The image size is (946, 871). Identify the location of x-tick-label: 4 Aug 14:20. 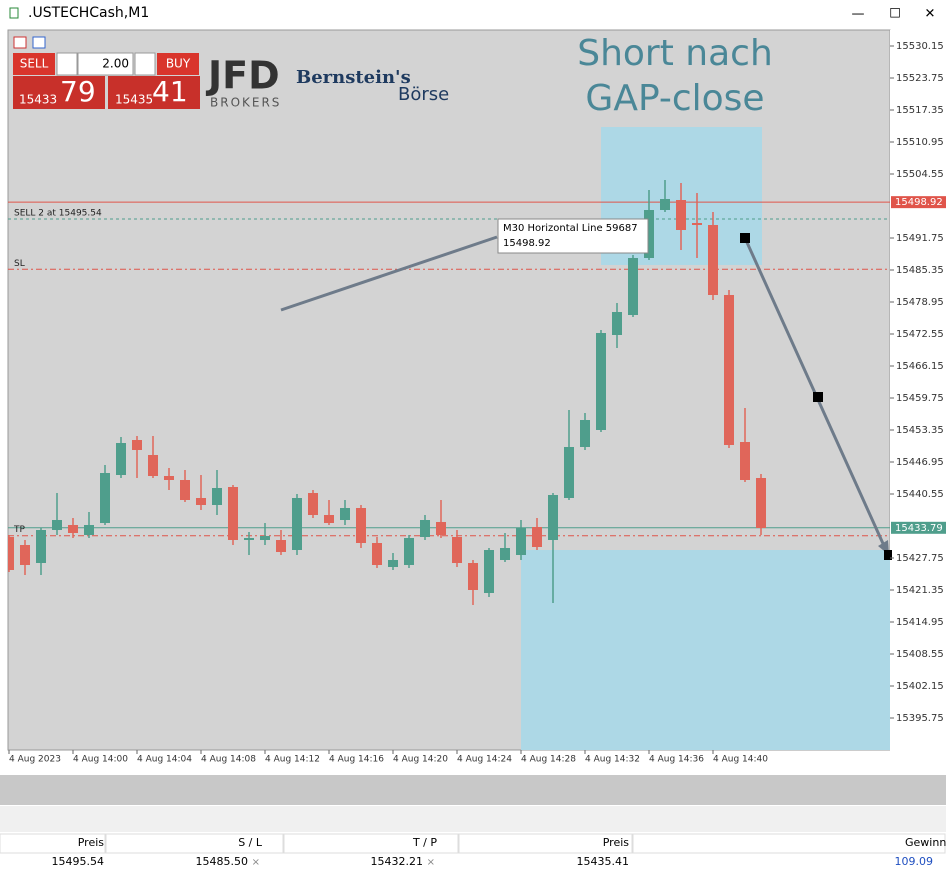
(420, 760).